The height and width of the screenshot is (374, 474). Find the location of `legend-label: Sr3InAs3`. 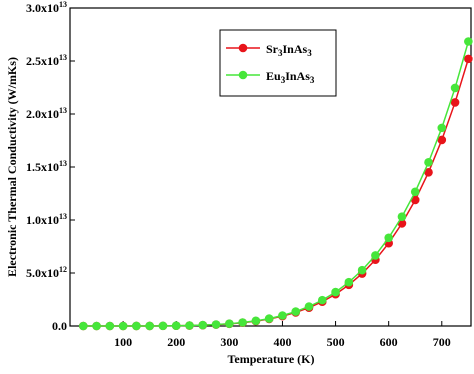

legend-label: Sr3InAs3 is located at coordinates (289, 50).